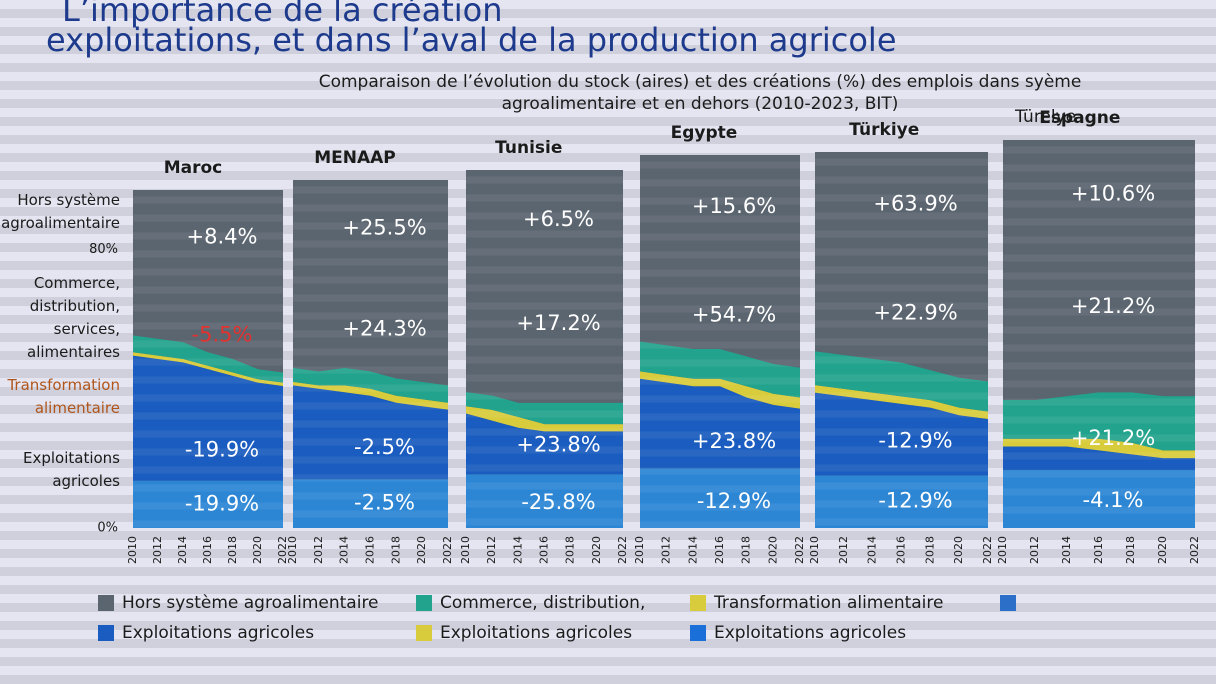  I want to click on layer-label: alimentaire, so click(77, 408).